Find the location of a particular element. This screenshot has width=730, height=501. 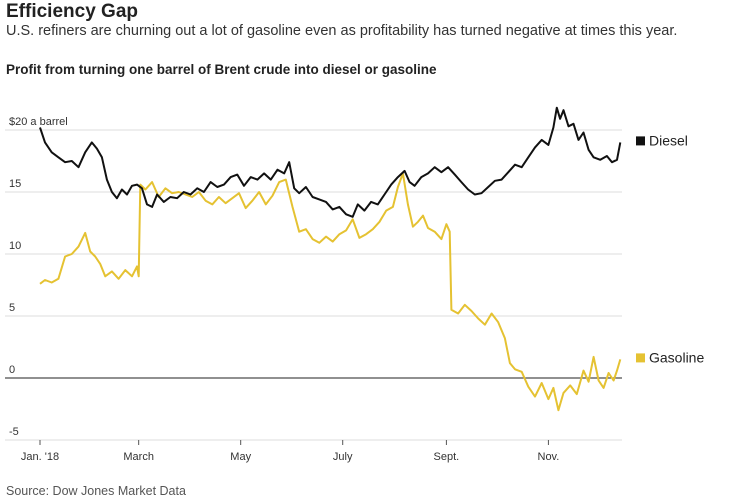

x-tick-label: March is located at coordinates (138, 457).